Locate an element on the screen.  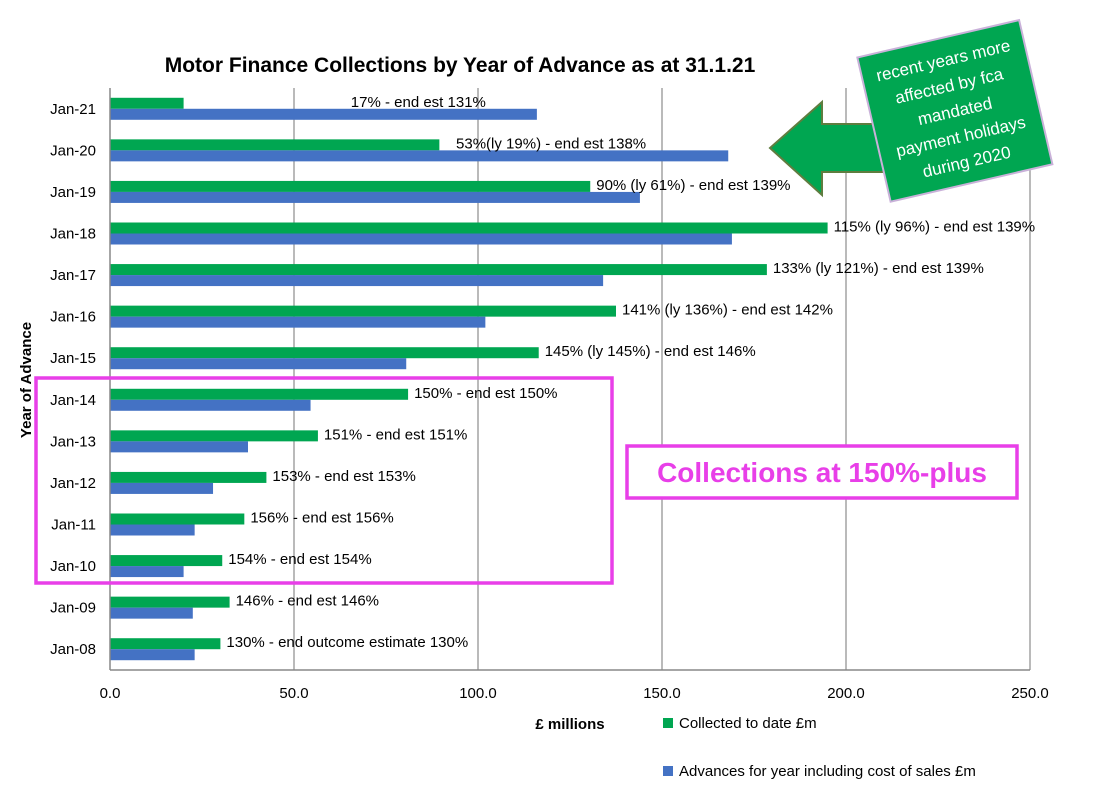
callout-box: Collections at 150%-plus is located at coordinates (822, 472).